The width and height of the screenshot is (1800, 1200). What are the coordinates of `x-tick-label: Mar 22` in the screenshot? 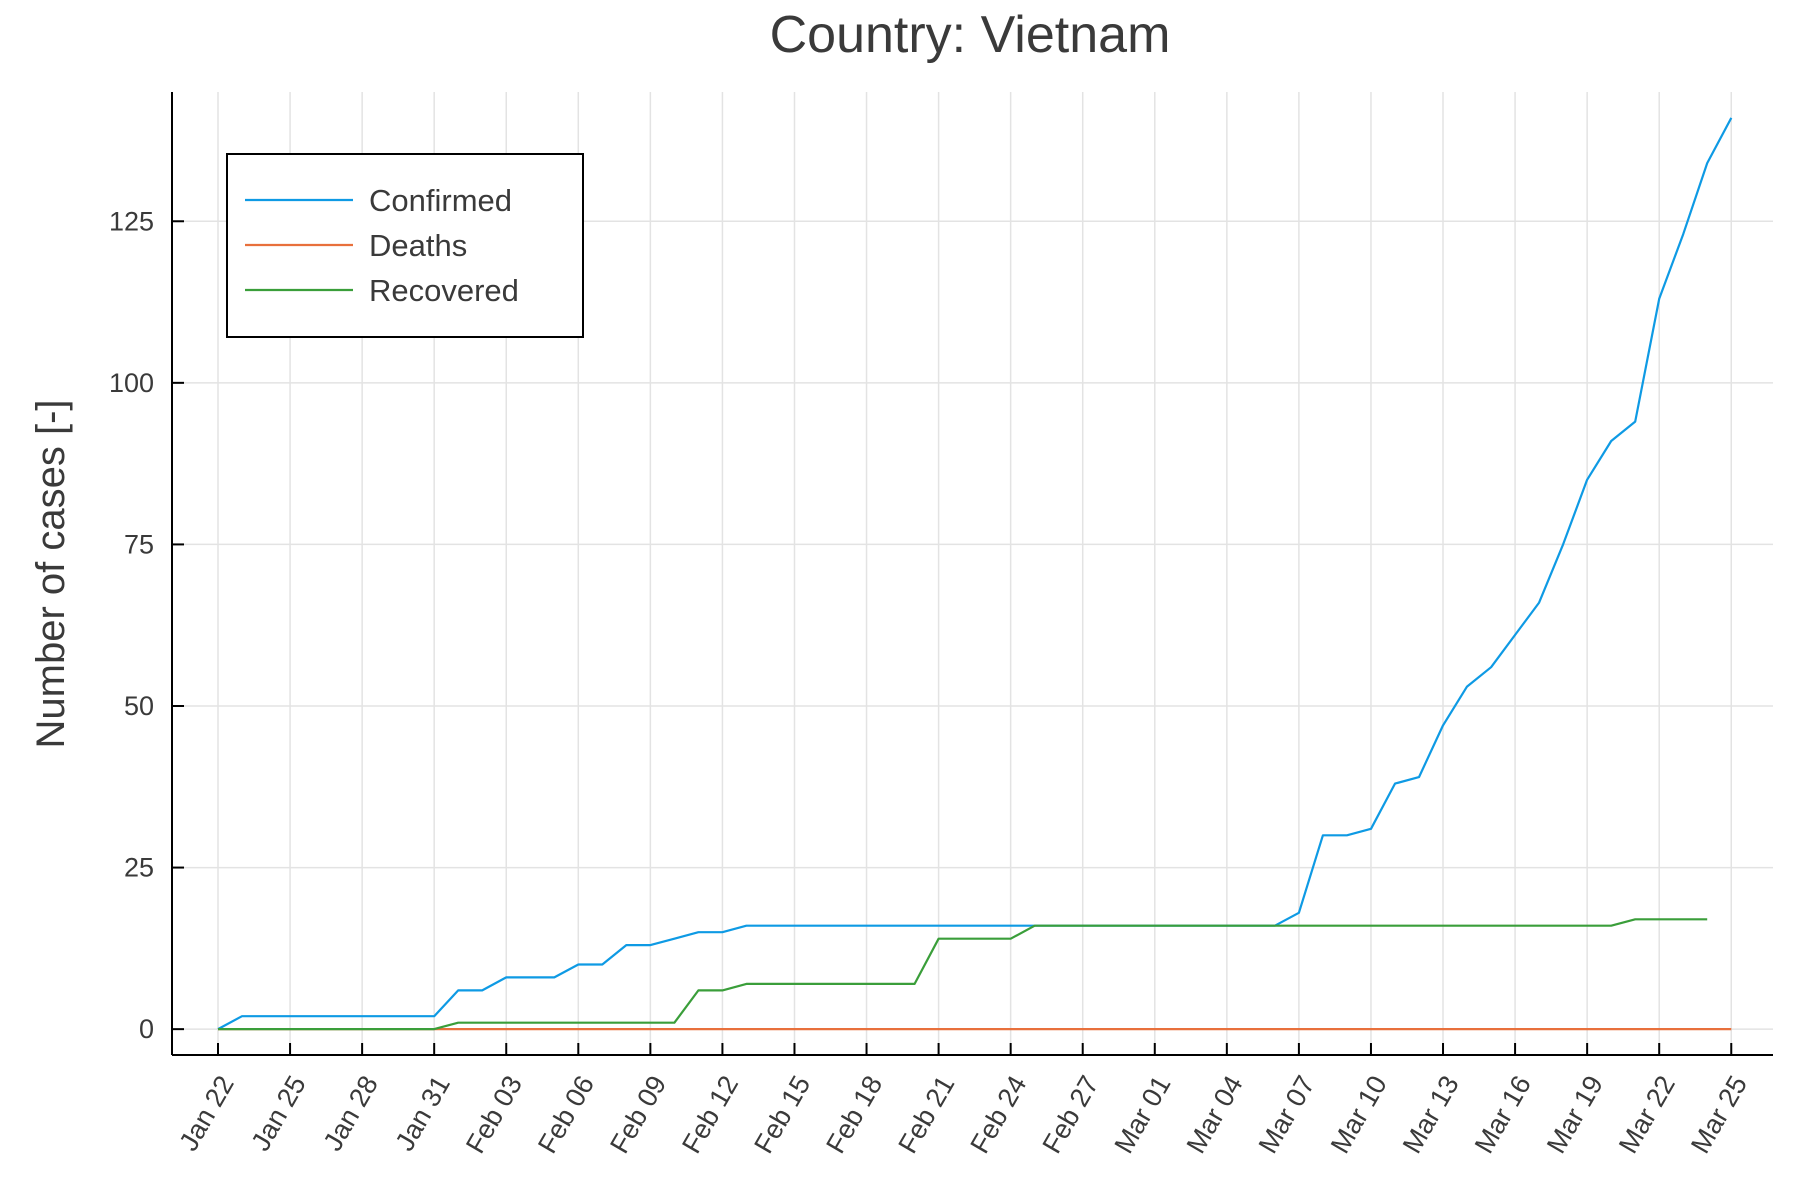 It's located at (1647, 1115).